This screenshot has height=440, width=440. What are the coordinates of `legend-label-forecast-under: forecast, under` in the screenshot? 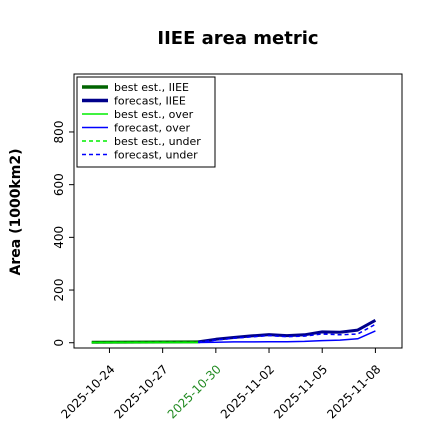 It's located at (156, 155).